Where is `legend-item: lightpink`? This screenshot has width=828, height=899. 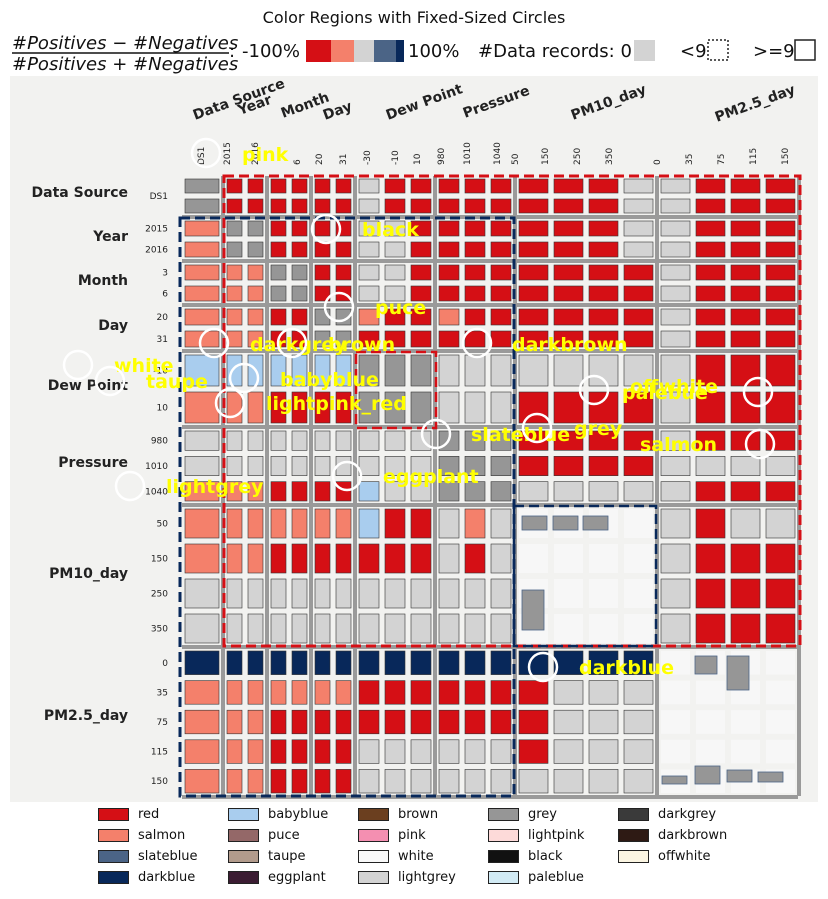
legend-item: lightpink is located at coordinates (536, 835).